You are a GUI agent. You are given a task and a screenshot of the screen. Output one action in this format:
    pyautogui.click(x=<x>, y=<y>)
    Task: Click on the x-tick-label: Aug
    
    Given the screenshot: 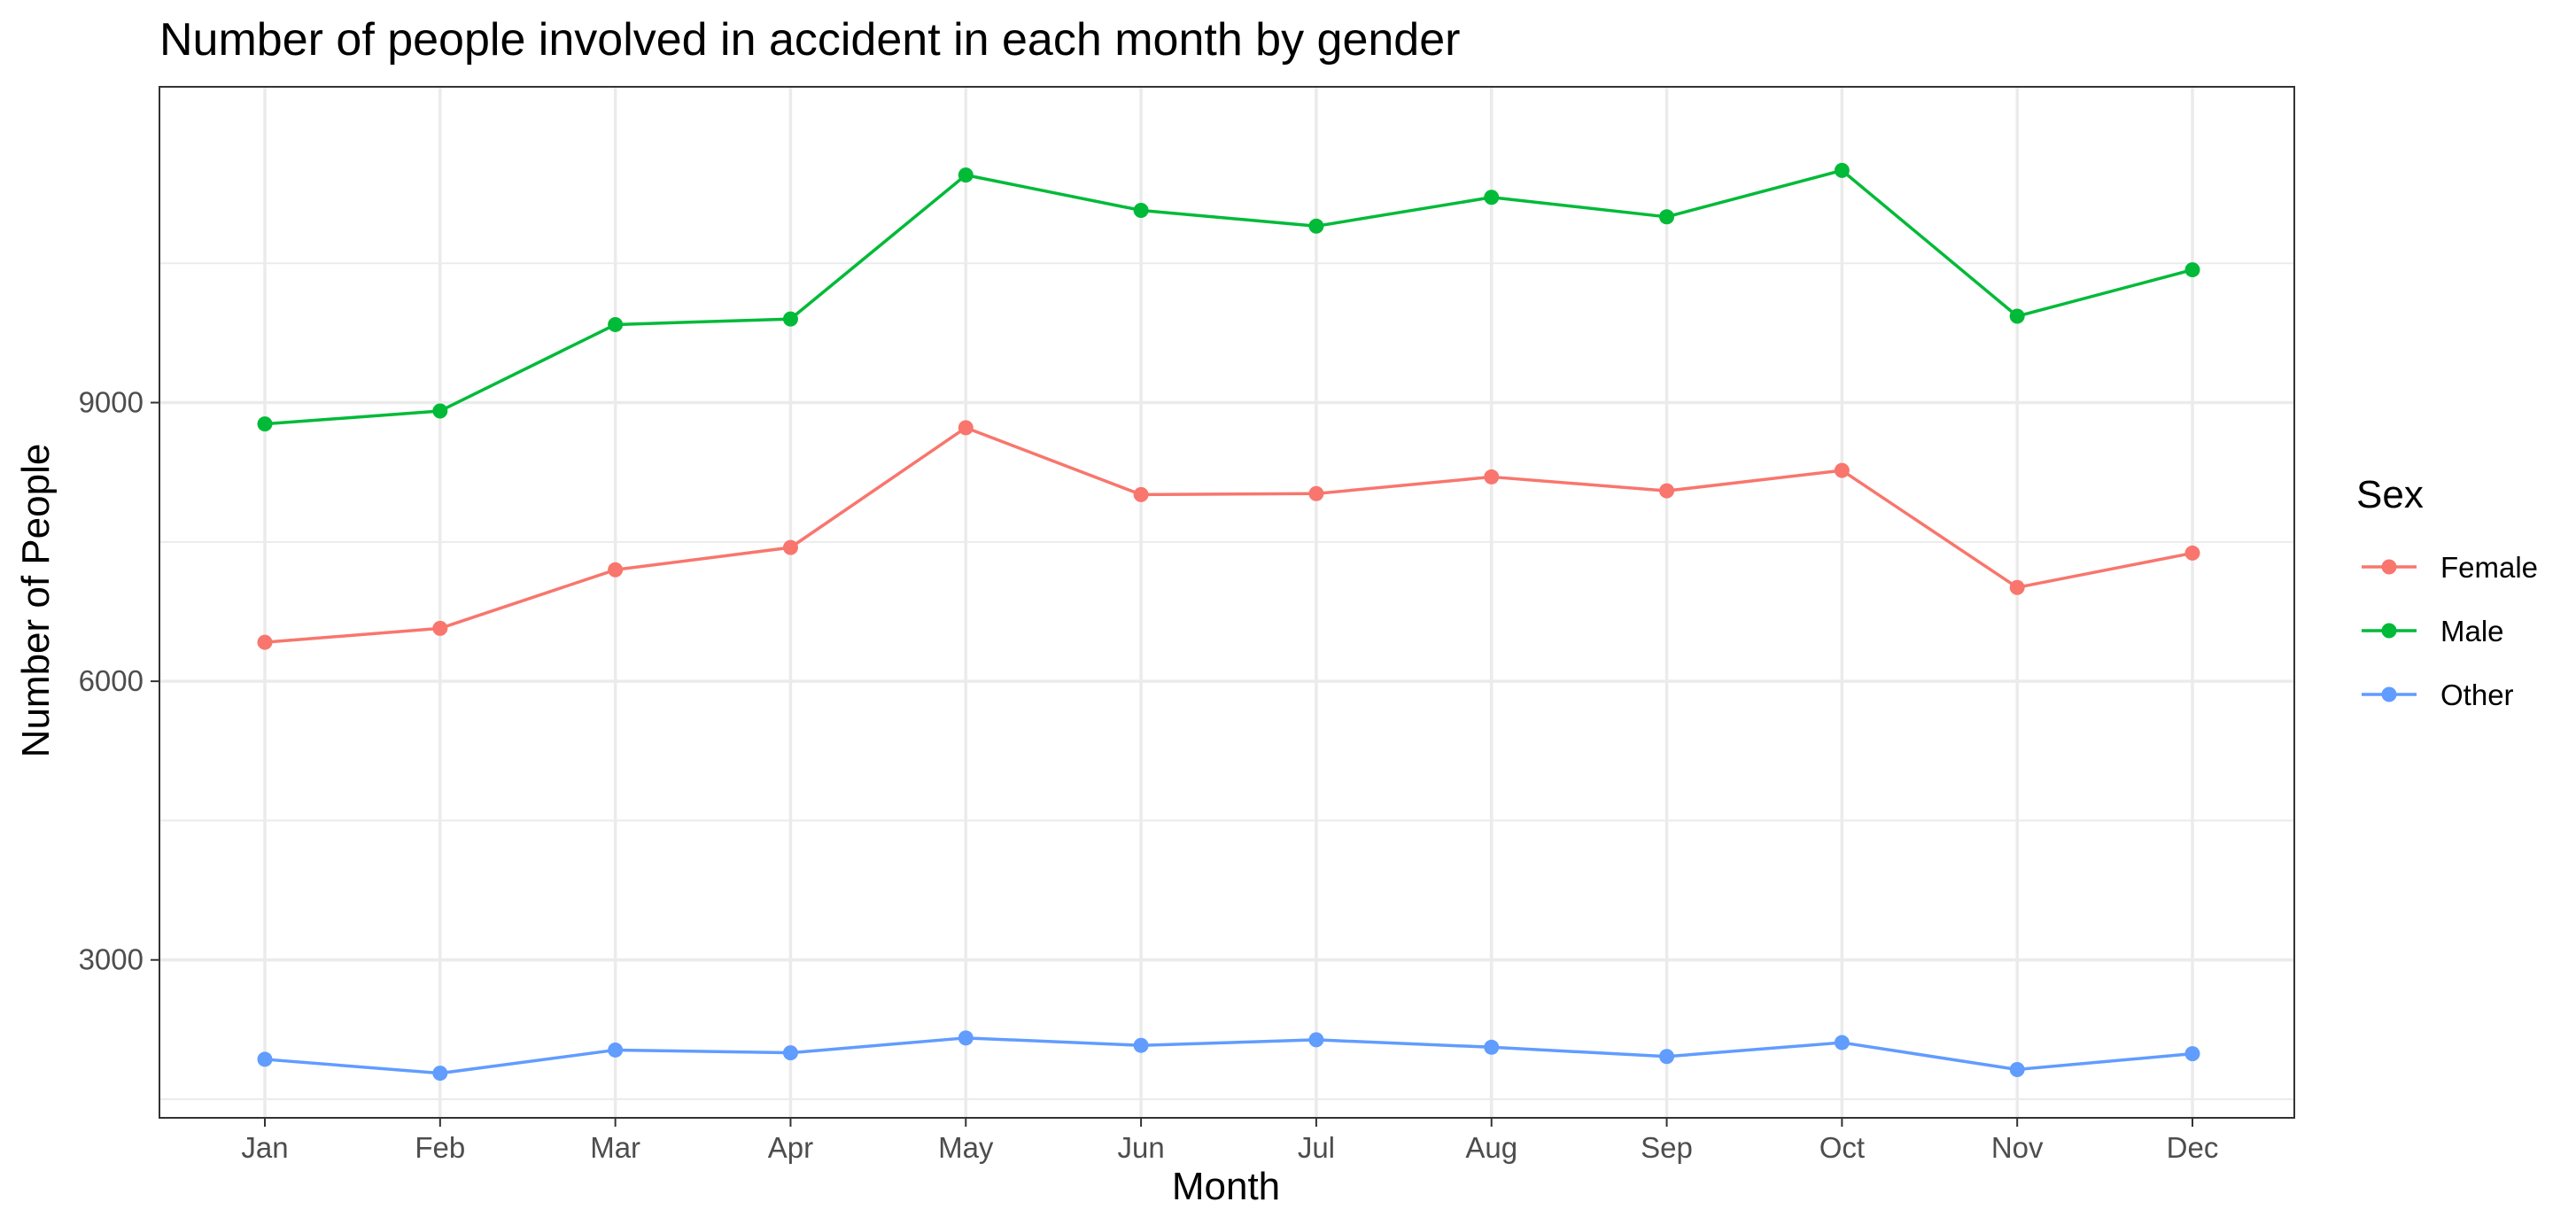 What is the action you would take?
    pyautogui.click(x=1491, y=1147)
    